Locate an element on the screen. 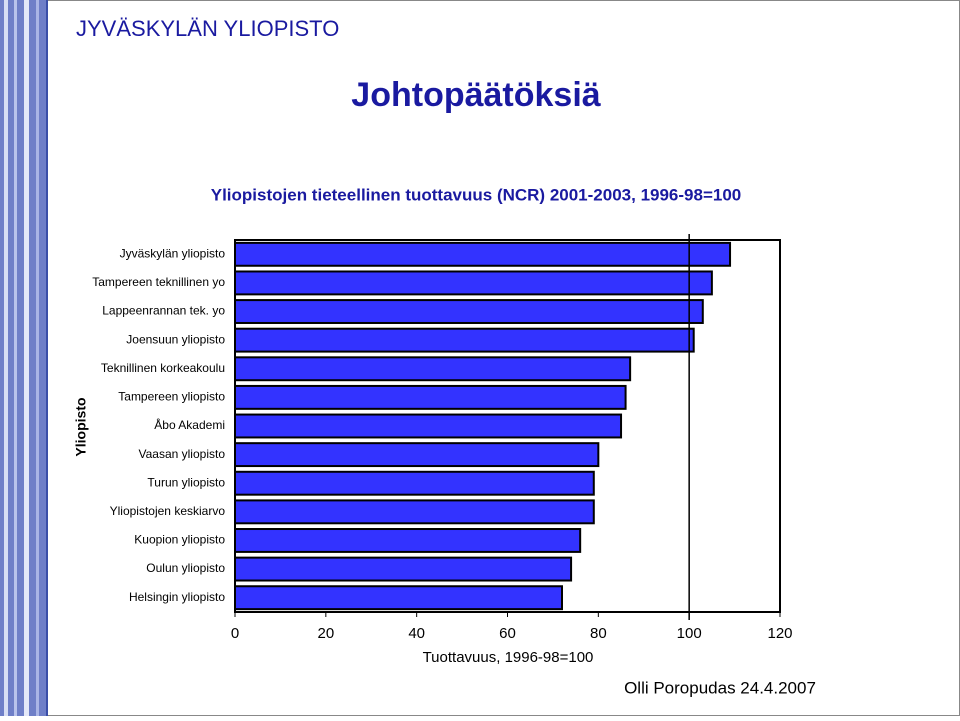 The height and width of the screenshot is (721, 960). y-tick-label: Kuopion yliopisto is located at coordinates (179, 540).